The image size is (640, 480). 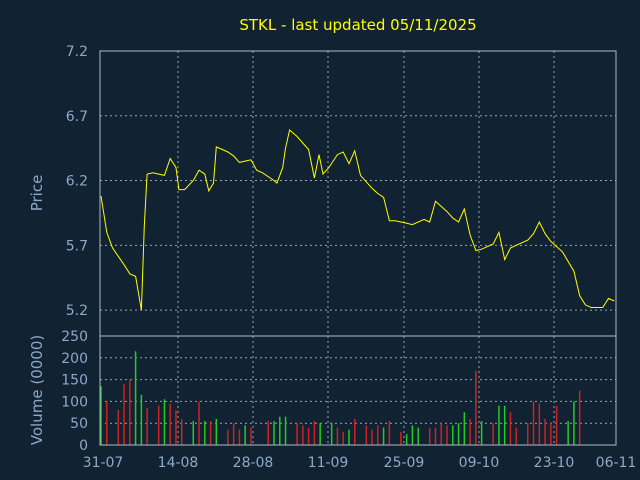 I want to click on x-tick-label: 31-07, so click(x=103, y=463).